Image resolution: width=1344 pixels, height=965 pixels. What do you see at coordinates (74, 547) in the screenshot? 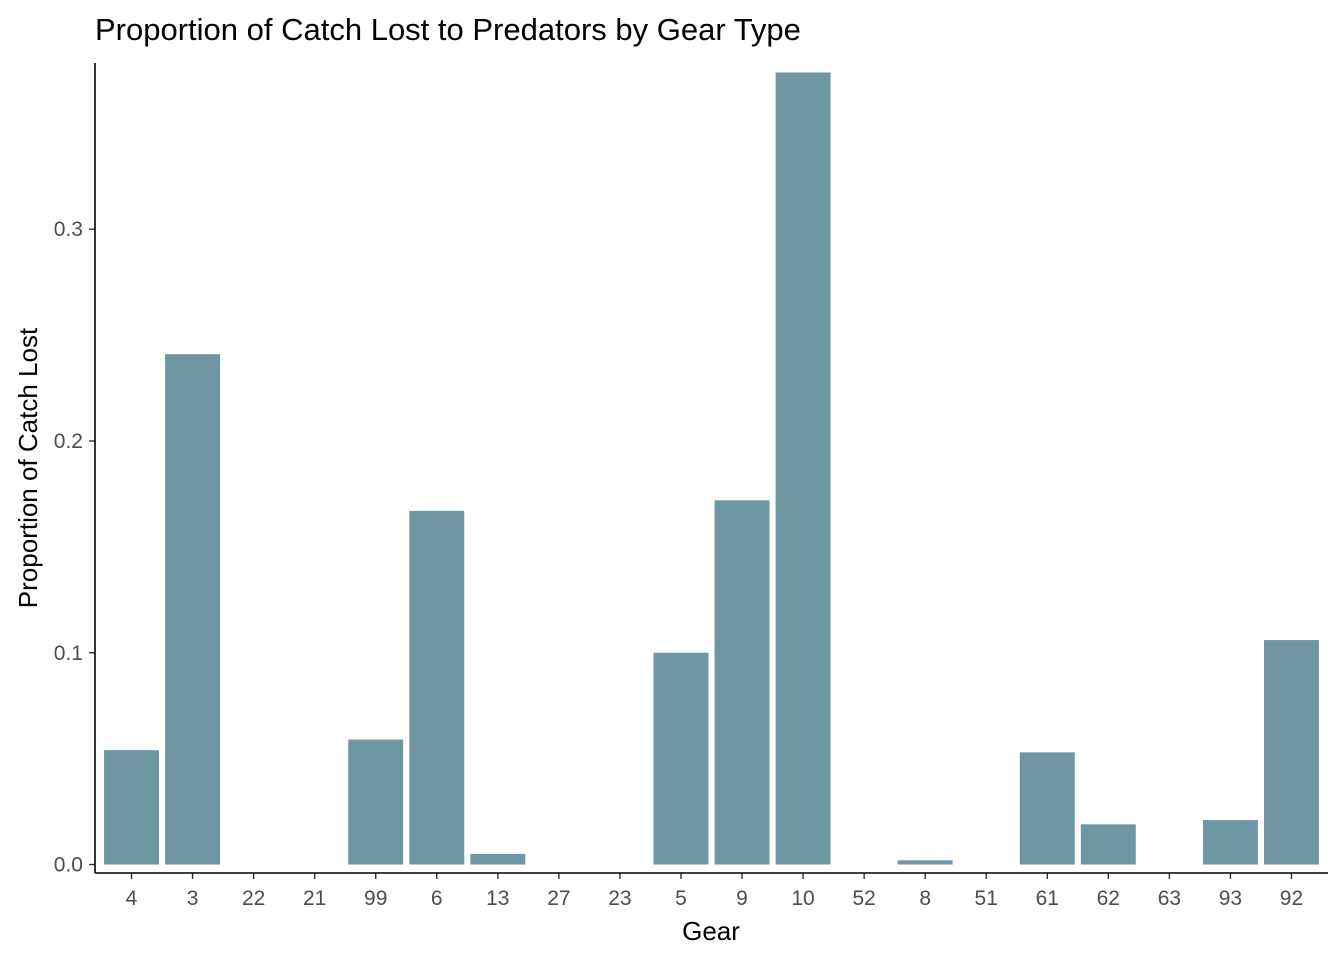
I see `y-axis-ticks: 0.0 0.1 0.2 0.3` at bounding box center [74, 547].